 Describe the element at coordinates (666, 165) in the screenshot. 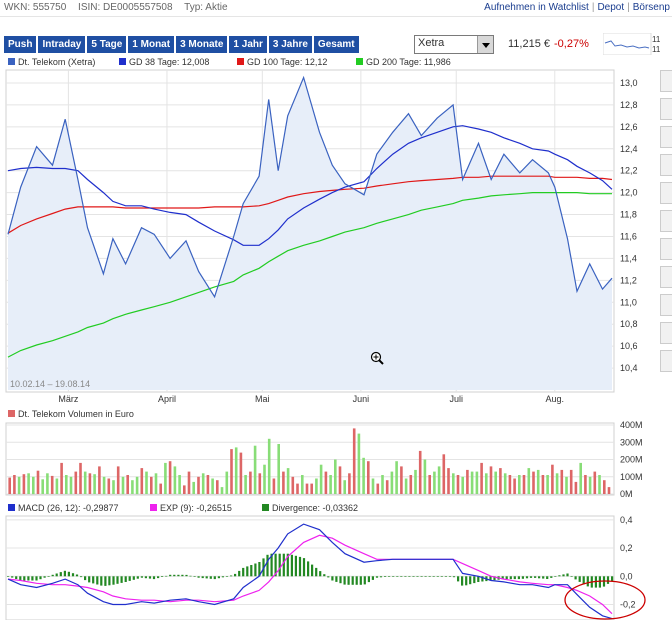

I see `pencil-icon` at that location.